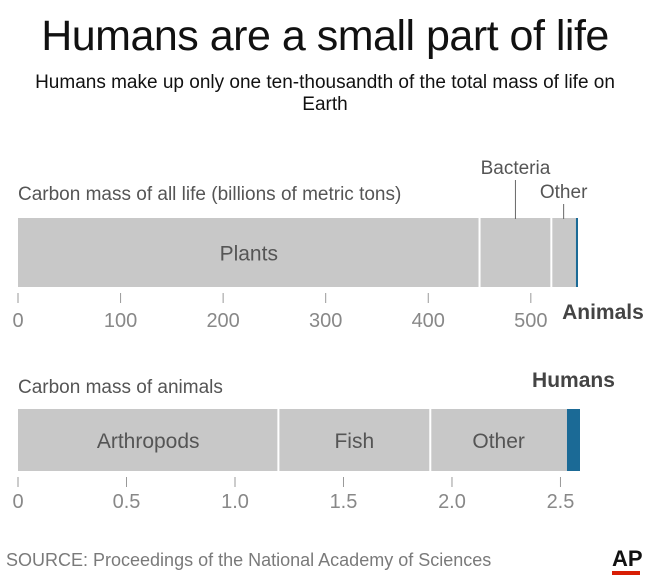  I want to click on chart2-bar-fish, so click(354, 440).